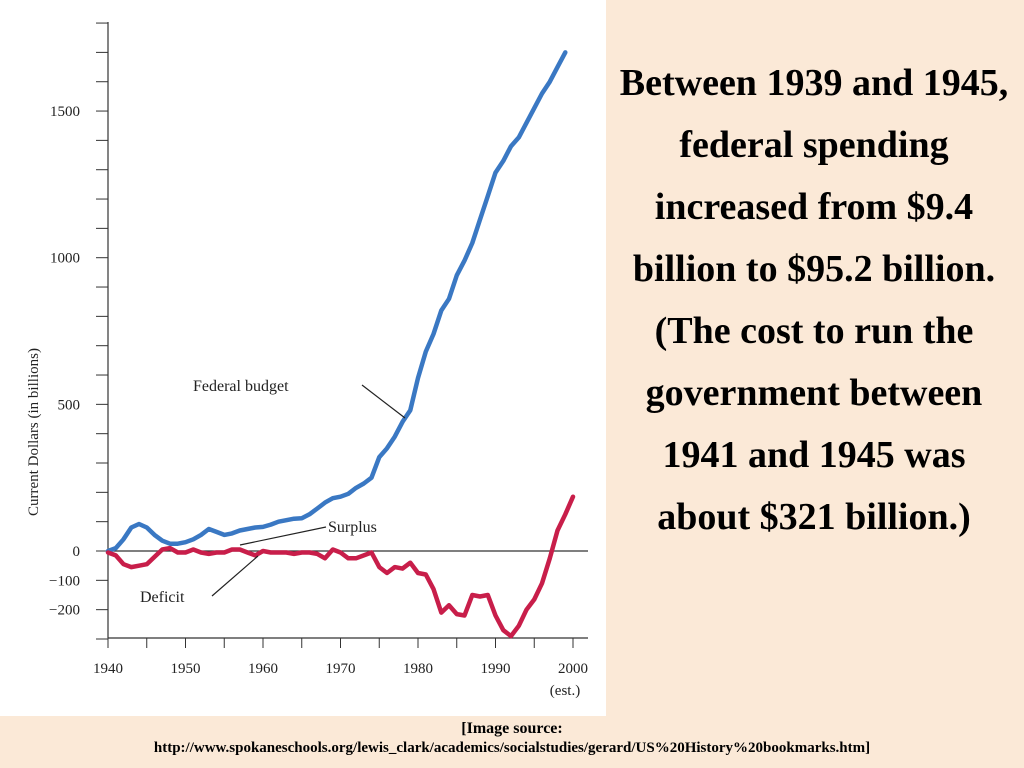 The image size is (1024, 768). What do you see at coordinates (565, 691) in the screenshot?
I see `x-tick-note: (est.)` at bounding box center [565, 691].